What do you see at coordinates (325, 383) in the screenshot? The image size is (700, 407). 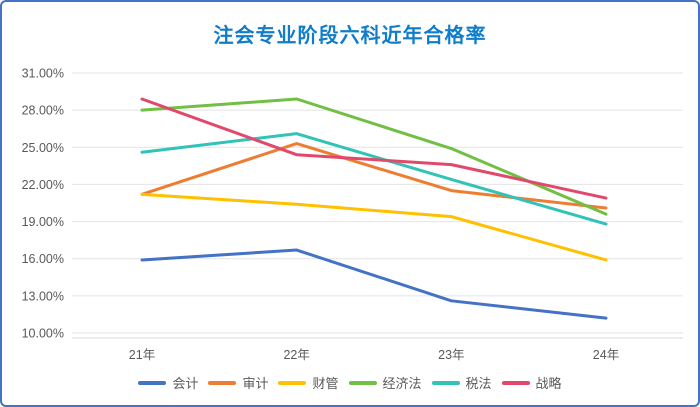 I see `legend-label: 财管` at bounding box center [325, 383].